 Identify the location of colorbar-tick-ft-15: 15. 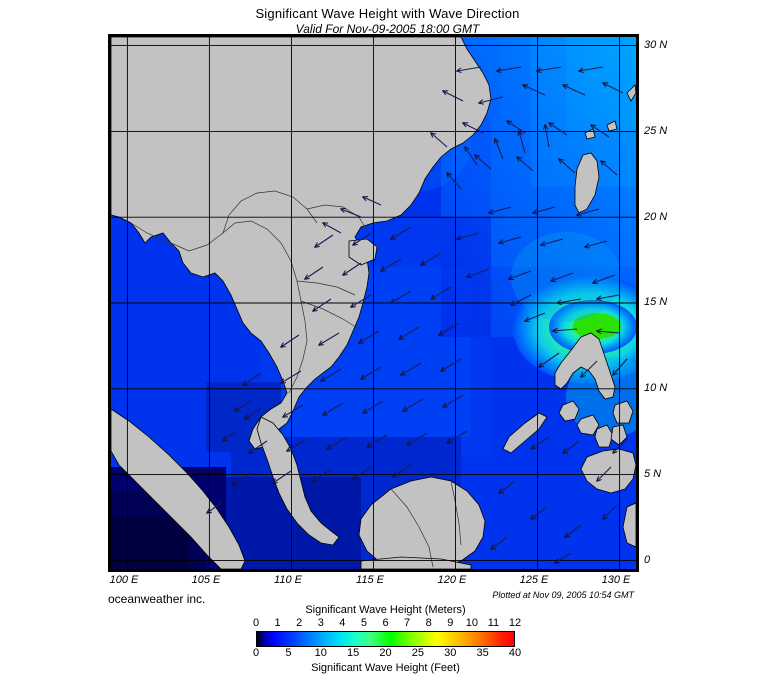
(353, 653).